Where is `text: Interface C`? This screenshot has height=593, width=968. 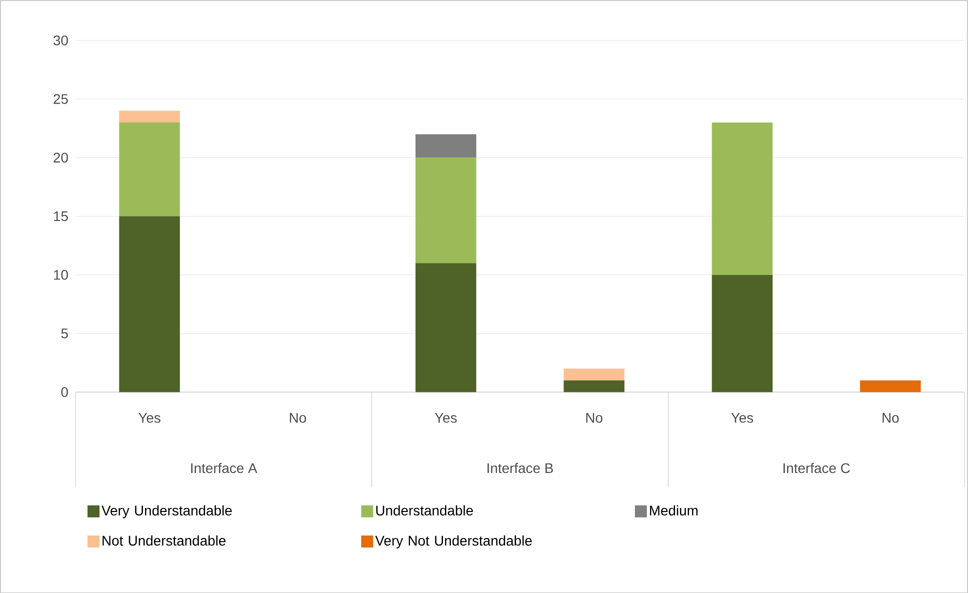
text: Interface C is located at coordinates (817, 467).